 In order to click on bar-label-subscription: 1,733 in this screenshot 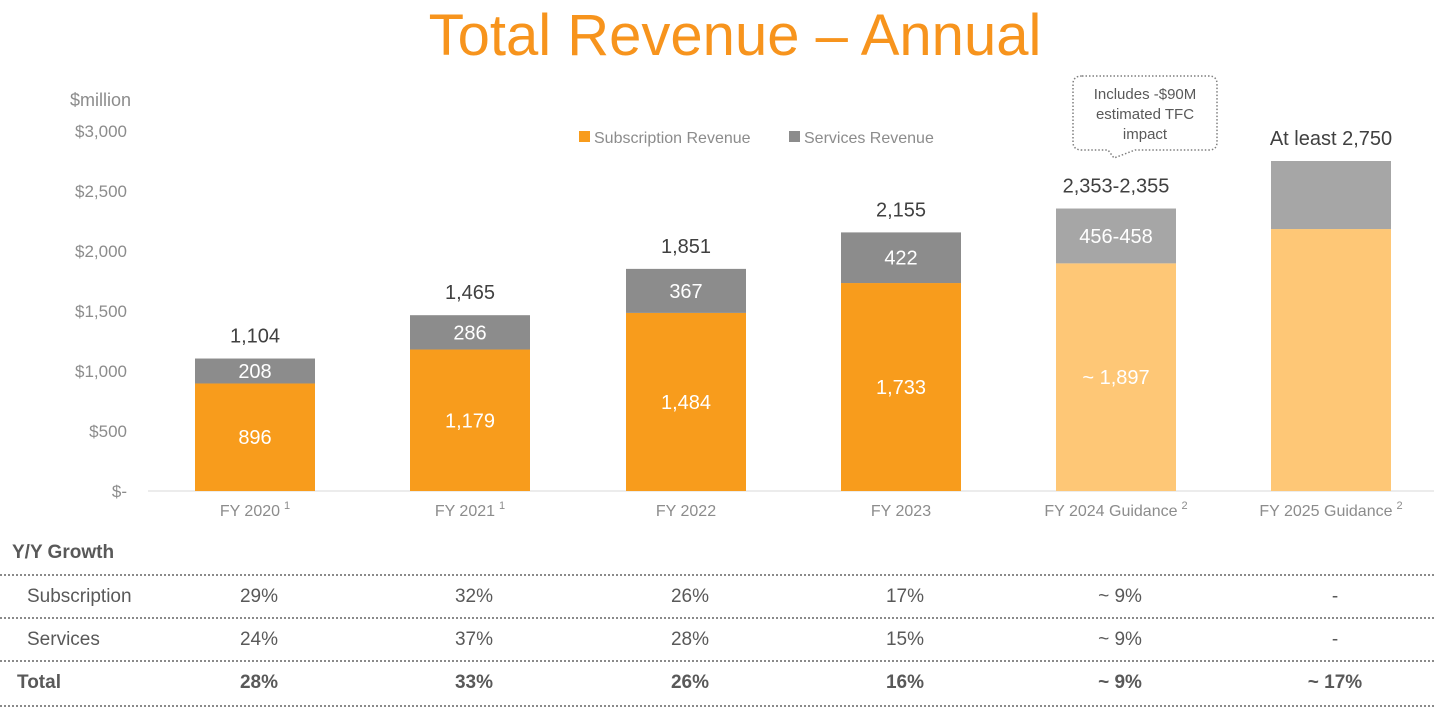, I will do `click(901, 388)`.